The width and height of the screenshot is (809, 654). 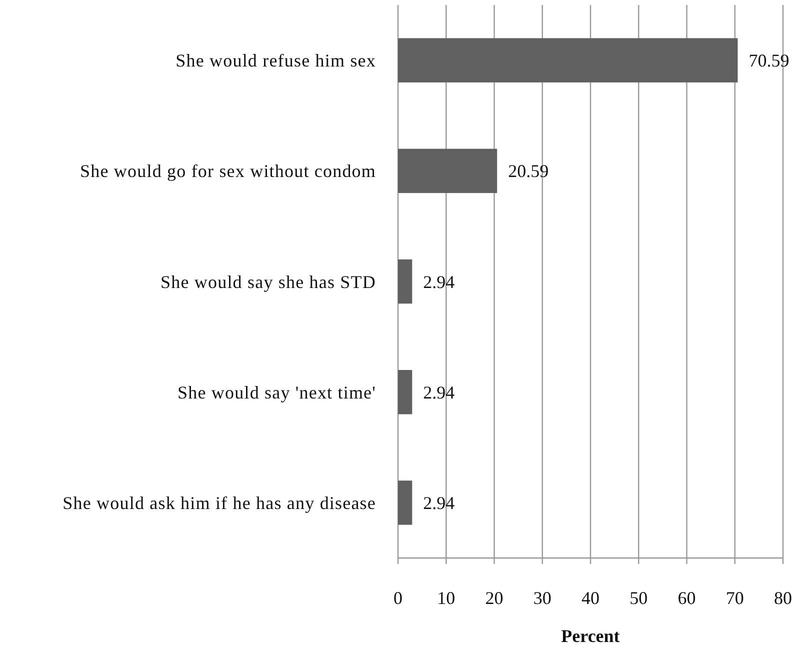 I want to click on x-tick-label: 20, so click(x=494, y=598).